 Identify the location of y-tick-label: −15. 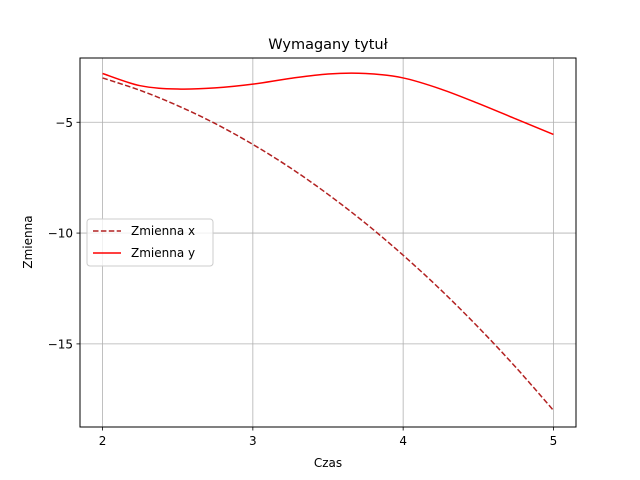
(60, 344).